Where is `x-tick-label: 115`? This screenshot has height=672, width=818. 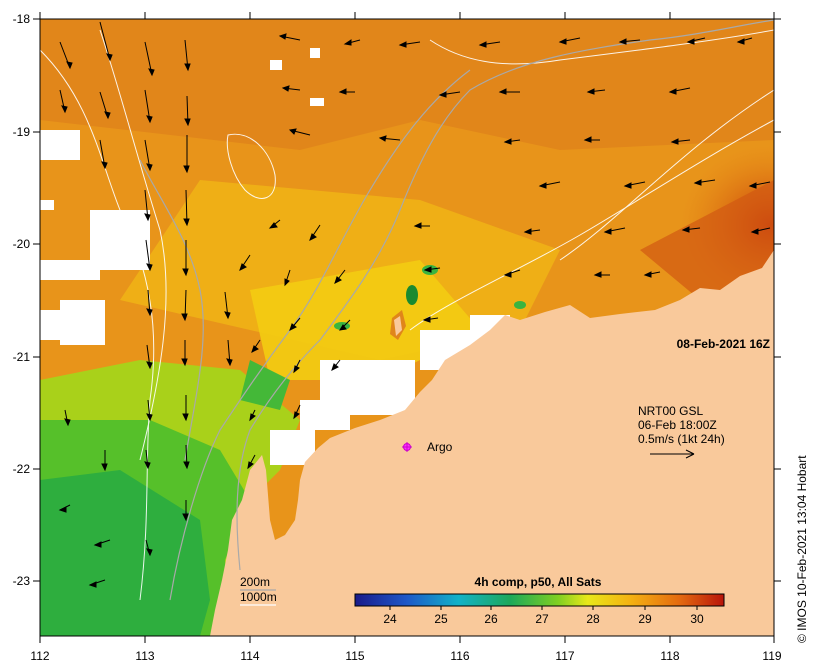 x-tick-label: 115 is located at coordinates (354, 656).